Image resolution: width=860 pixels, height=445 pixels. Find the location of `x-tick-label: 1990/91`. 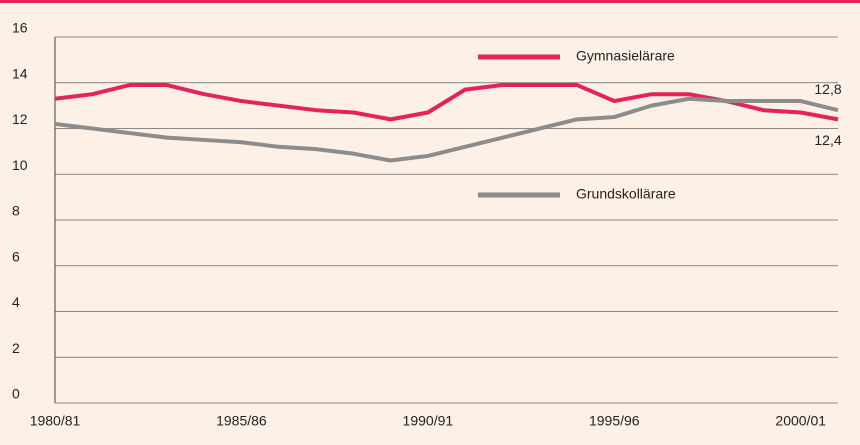

x-tick-label: 1990/91 is located at coordinates (428, 421).